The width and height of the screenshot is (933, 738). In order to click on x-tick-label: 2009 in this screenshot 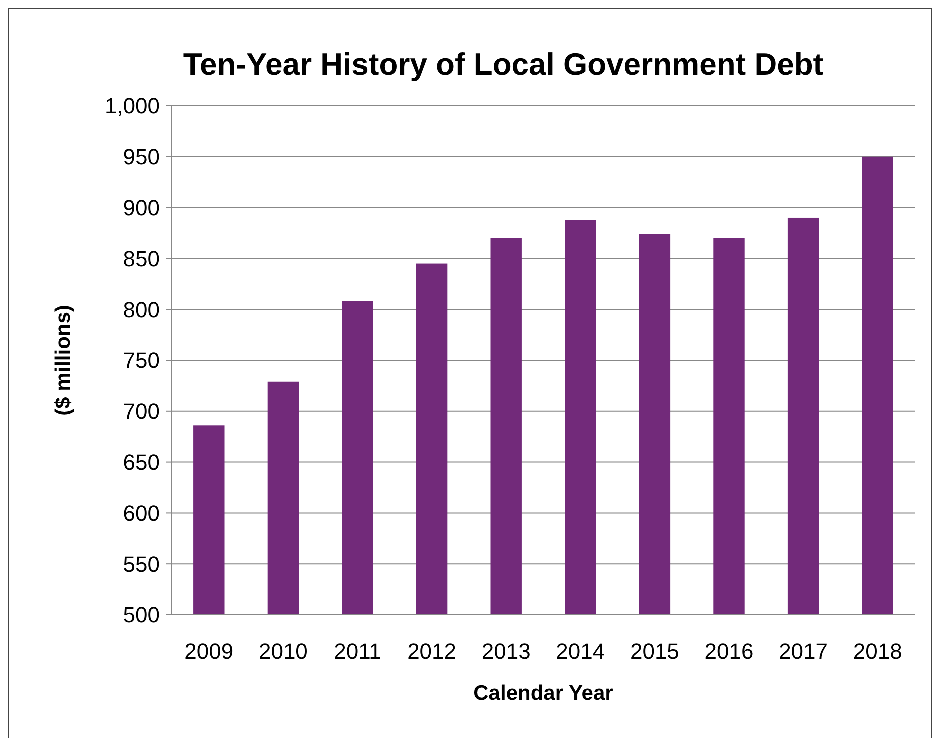, I will do `click(209, 651)`.